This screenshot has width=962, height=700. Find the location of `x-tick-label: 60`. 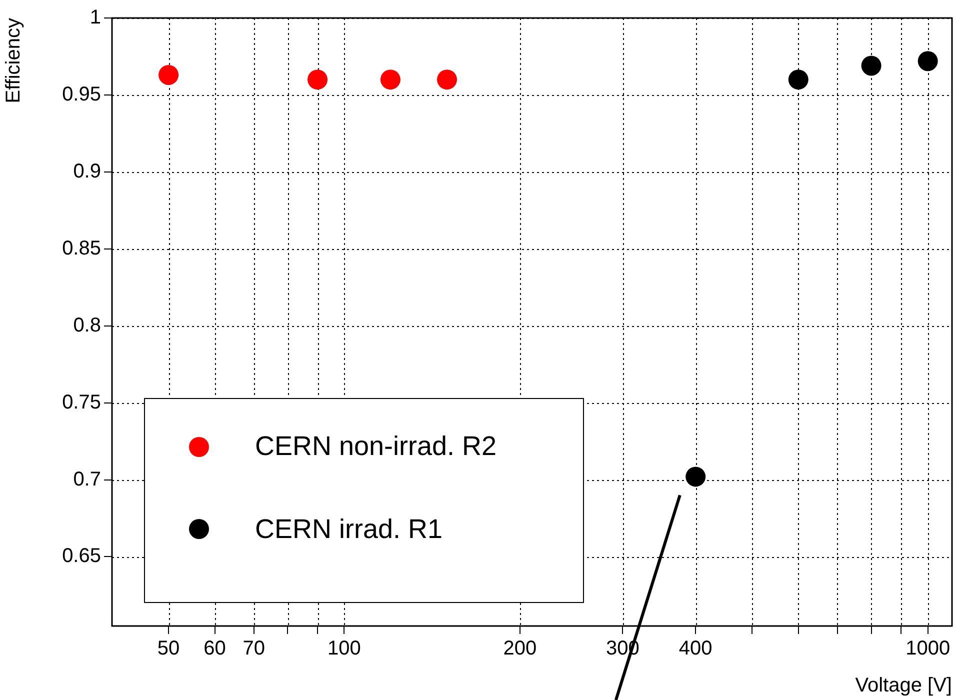

x-tick-label: 60 is located at coordinates (215, 649).